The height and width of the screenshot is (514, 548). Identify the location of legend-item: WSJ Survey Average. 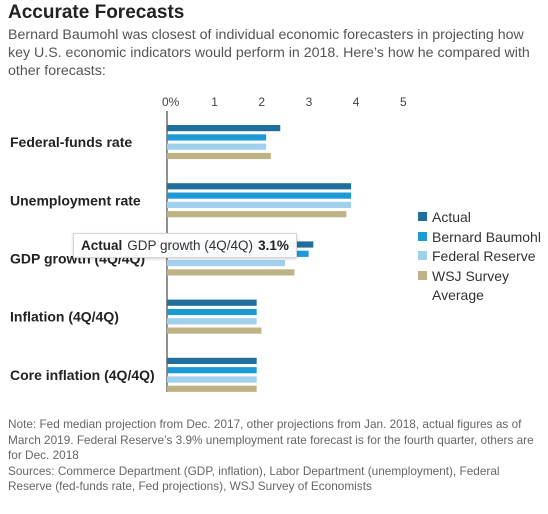
(483, 286).